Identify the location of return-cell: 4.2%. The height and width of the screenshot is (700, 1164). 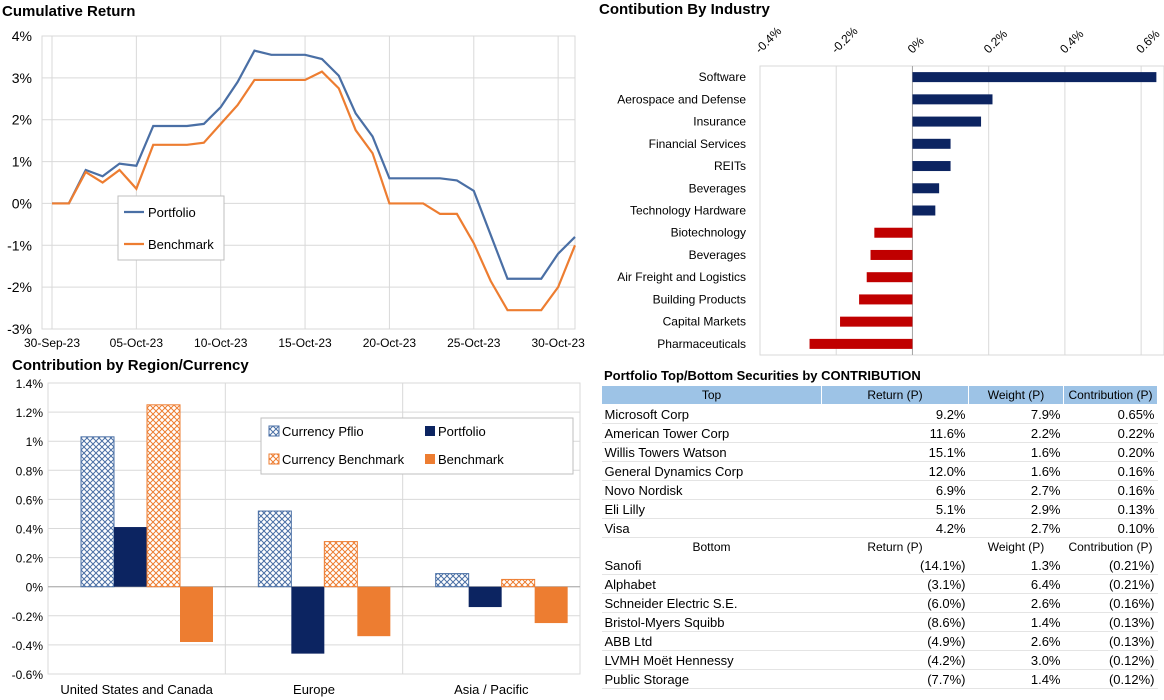
(895, 528).